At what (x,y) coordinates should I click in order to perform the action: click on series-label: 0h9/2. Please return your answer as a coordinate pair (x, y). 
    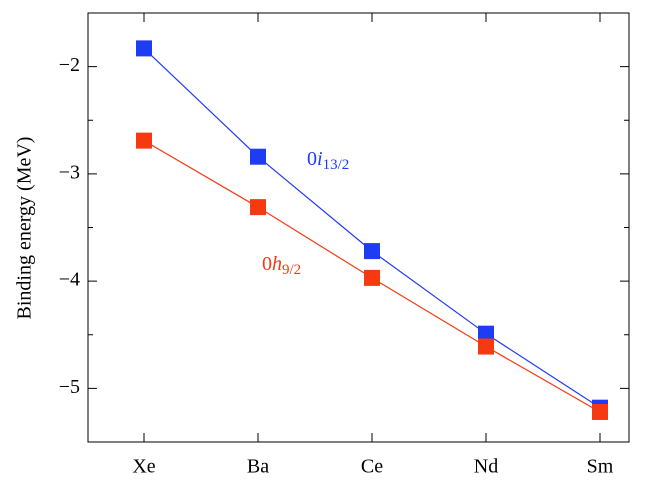
    Looking at the image, I should click on (281, 266).